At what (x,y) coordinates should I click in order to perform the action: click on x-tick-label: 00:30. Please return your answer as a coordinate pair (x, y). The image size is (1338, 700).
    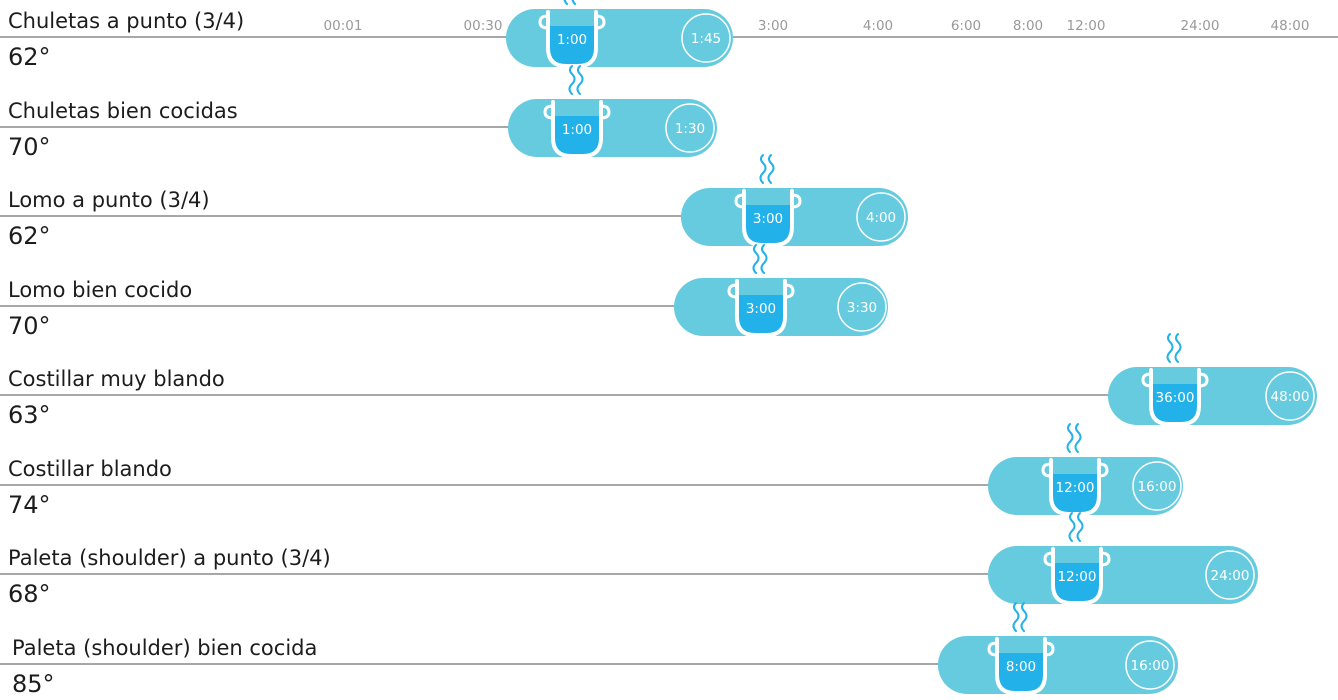
    Looking at the image, I should click on (483, 26).